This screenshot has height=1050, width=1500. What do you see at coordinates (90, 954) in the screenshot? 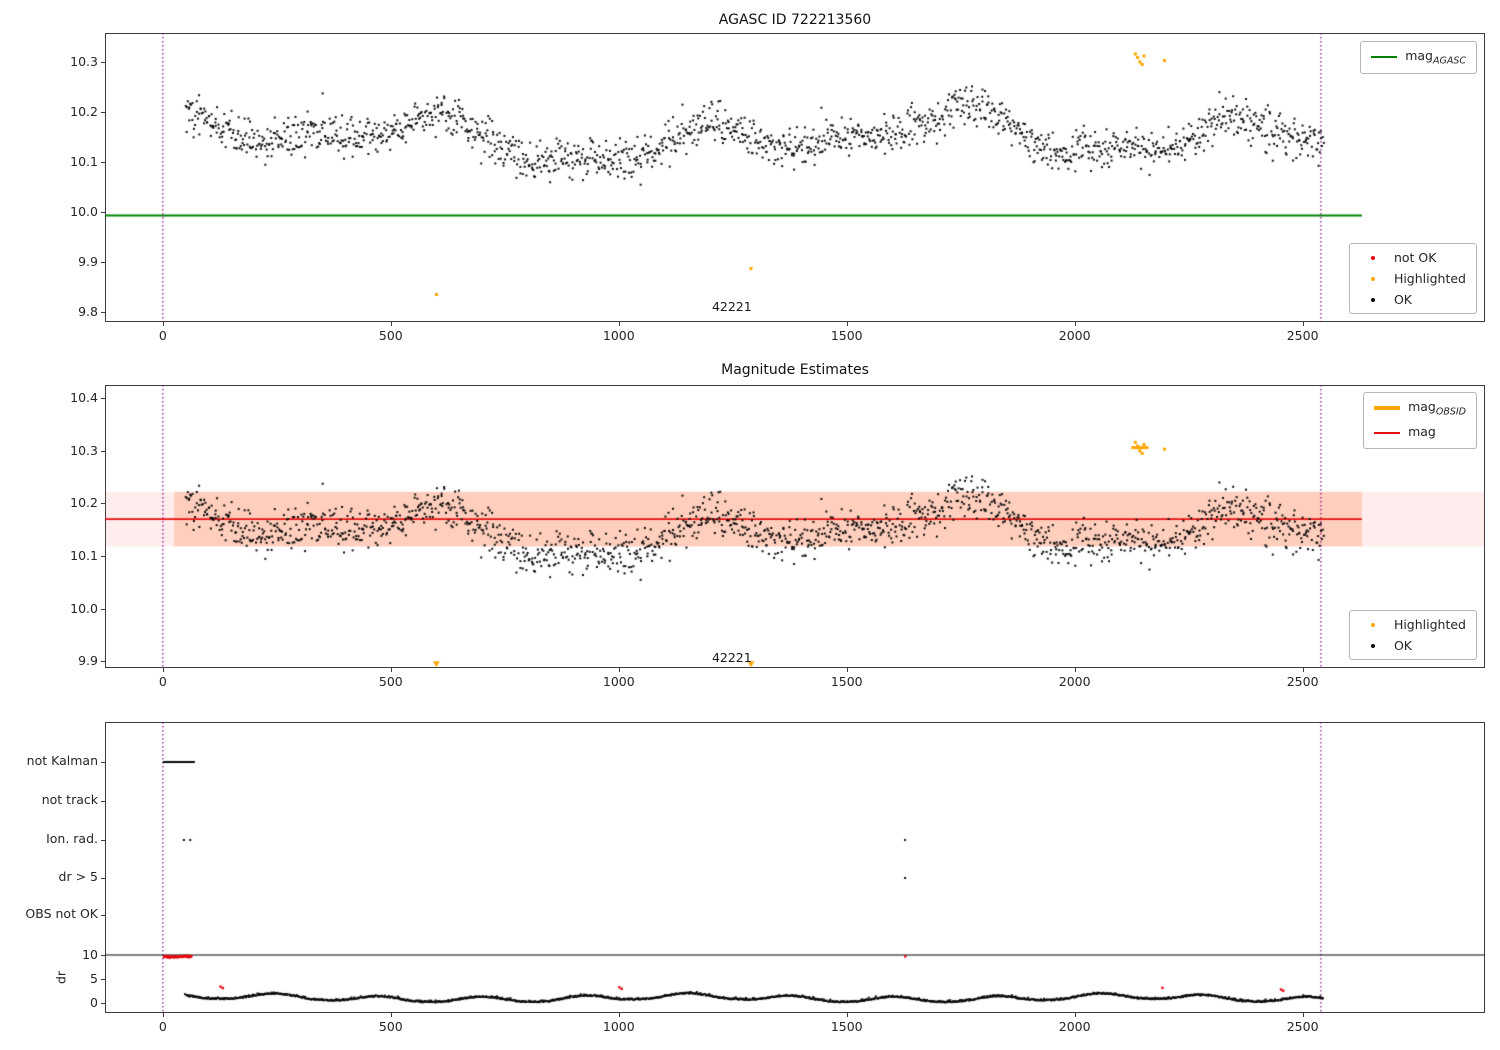
I see `dr-tick-label: 10` at bounding box center [90, 954].